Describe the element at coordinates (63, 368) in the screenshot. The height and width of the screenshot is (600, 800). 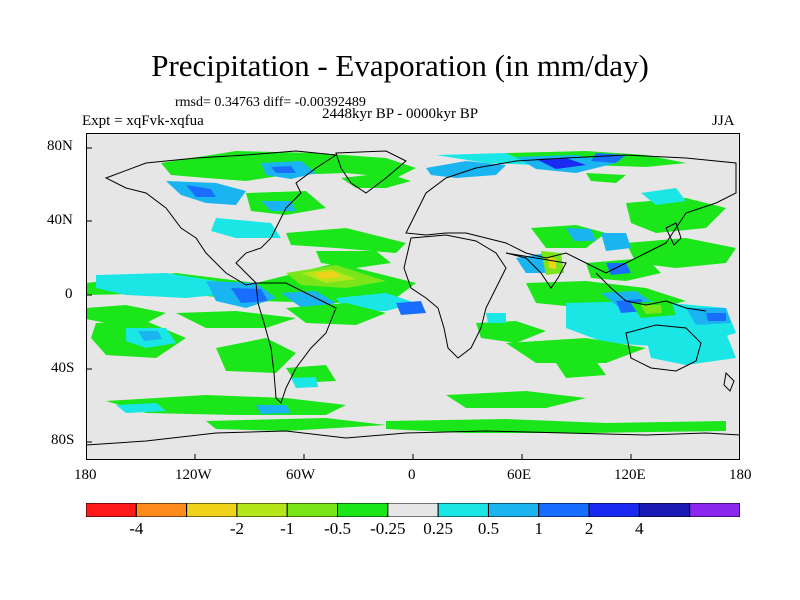
I see `lat-label-40s: 40S` at that location.